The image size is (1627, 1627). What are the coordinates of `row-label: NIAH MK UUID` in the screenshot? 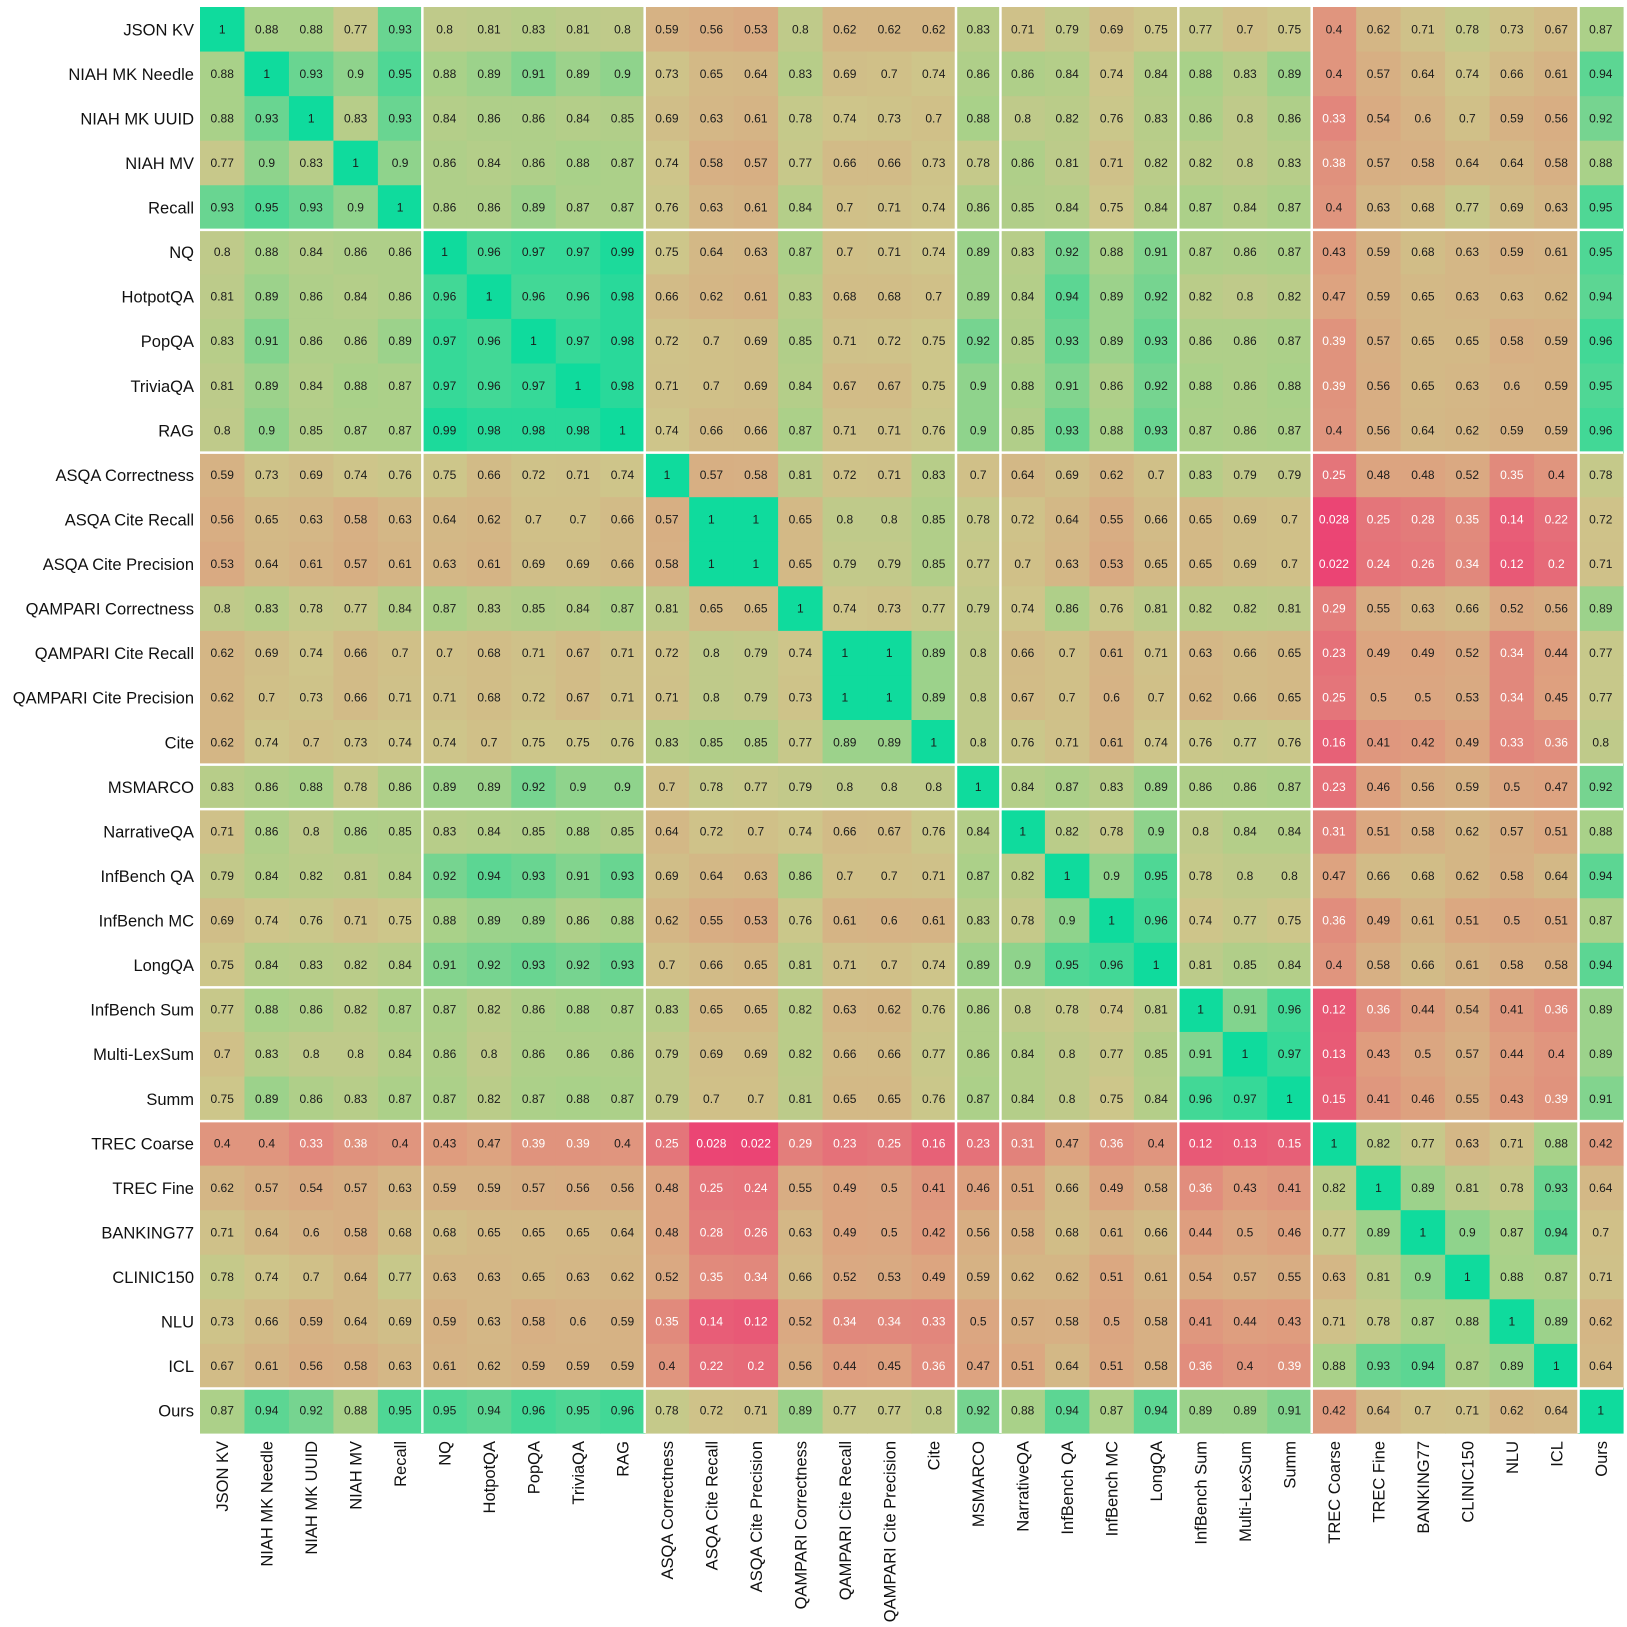 It's located at (137, 119).